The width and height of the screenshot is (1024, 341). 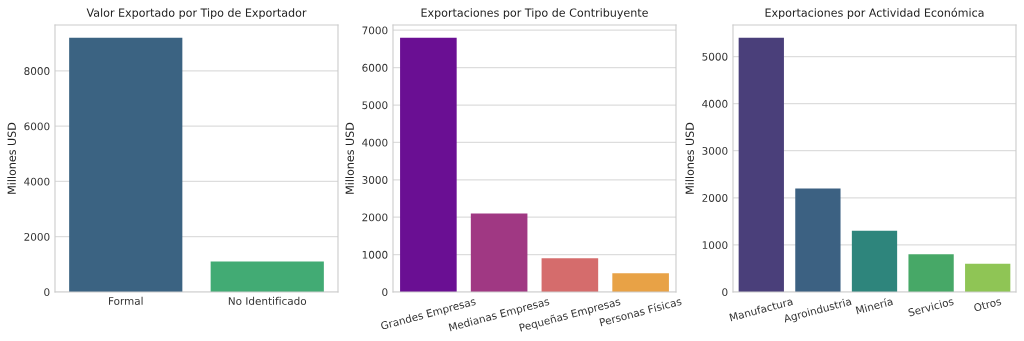 What do you see at coordinates (987, 304) in the screenshot?
I see `x-tick-label: Otros` at bounding box center [987, 304].